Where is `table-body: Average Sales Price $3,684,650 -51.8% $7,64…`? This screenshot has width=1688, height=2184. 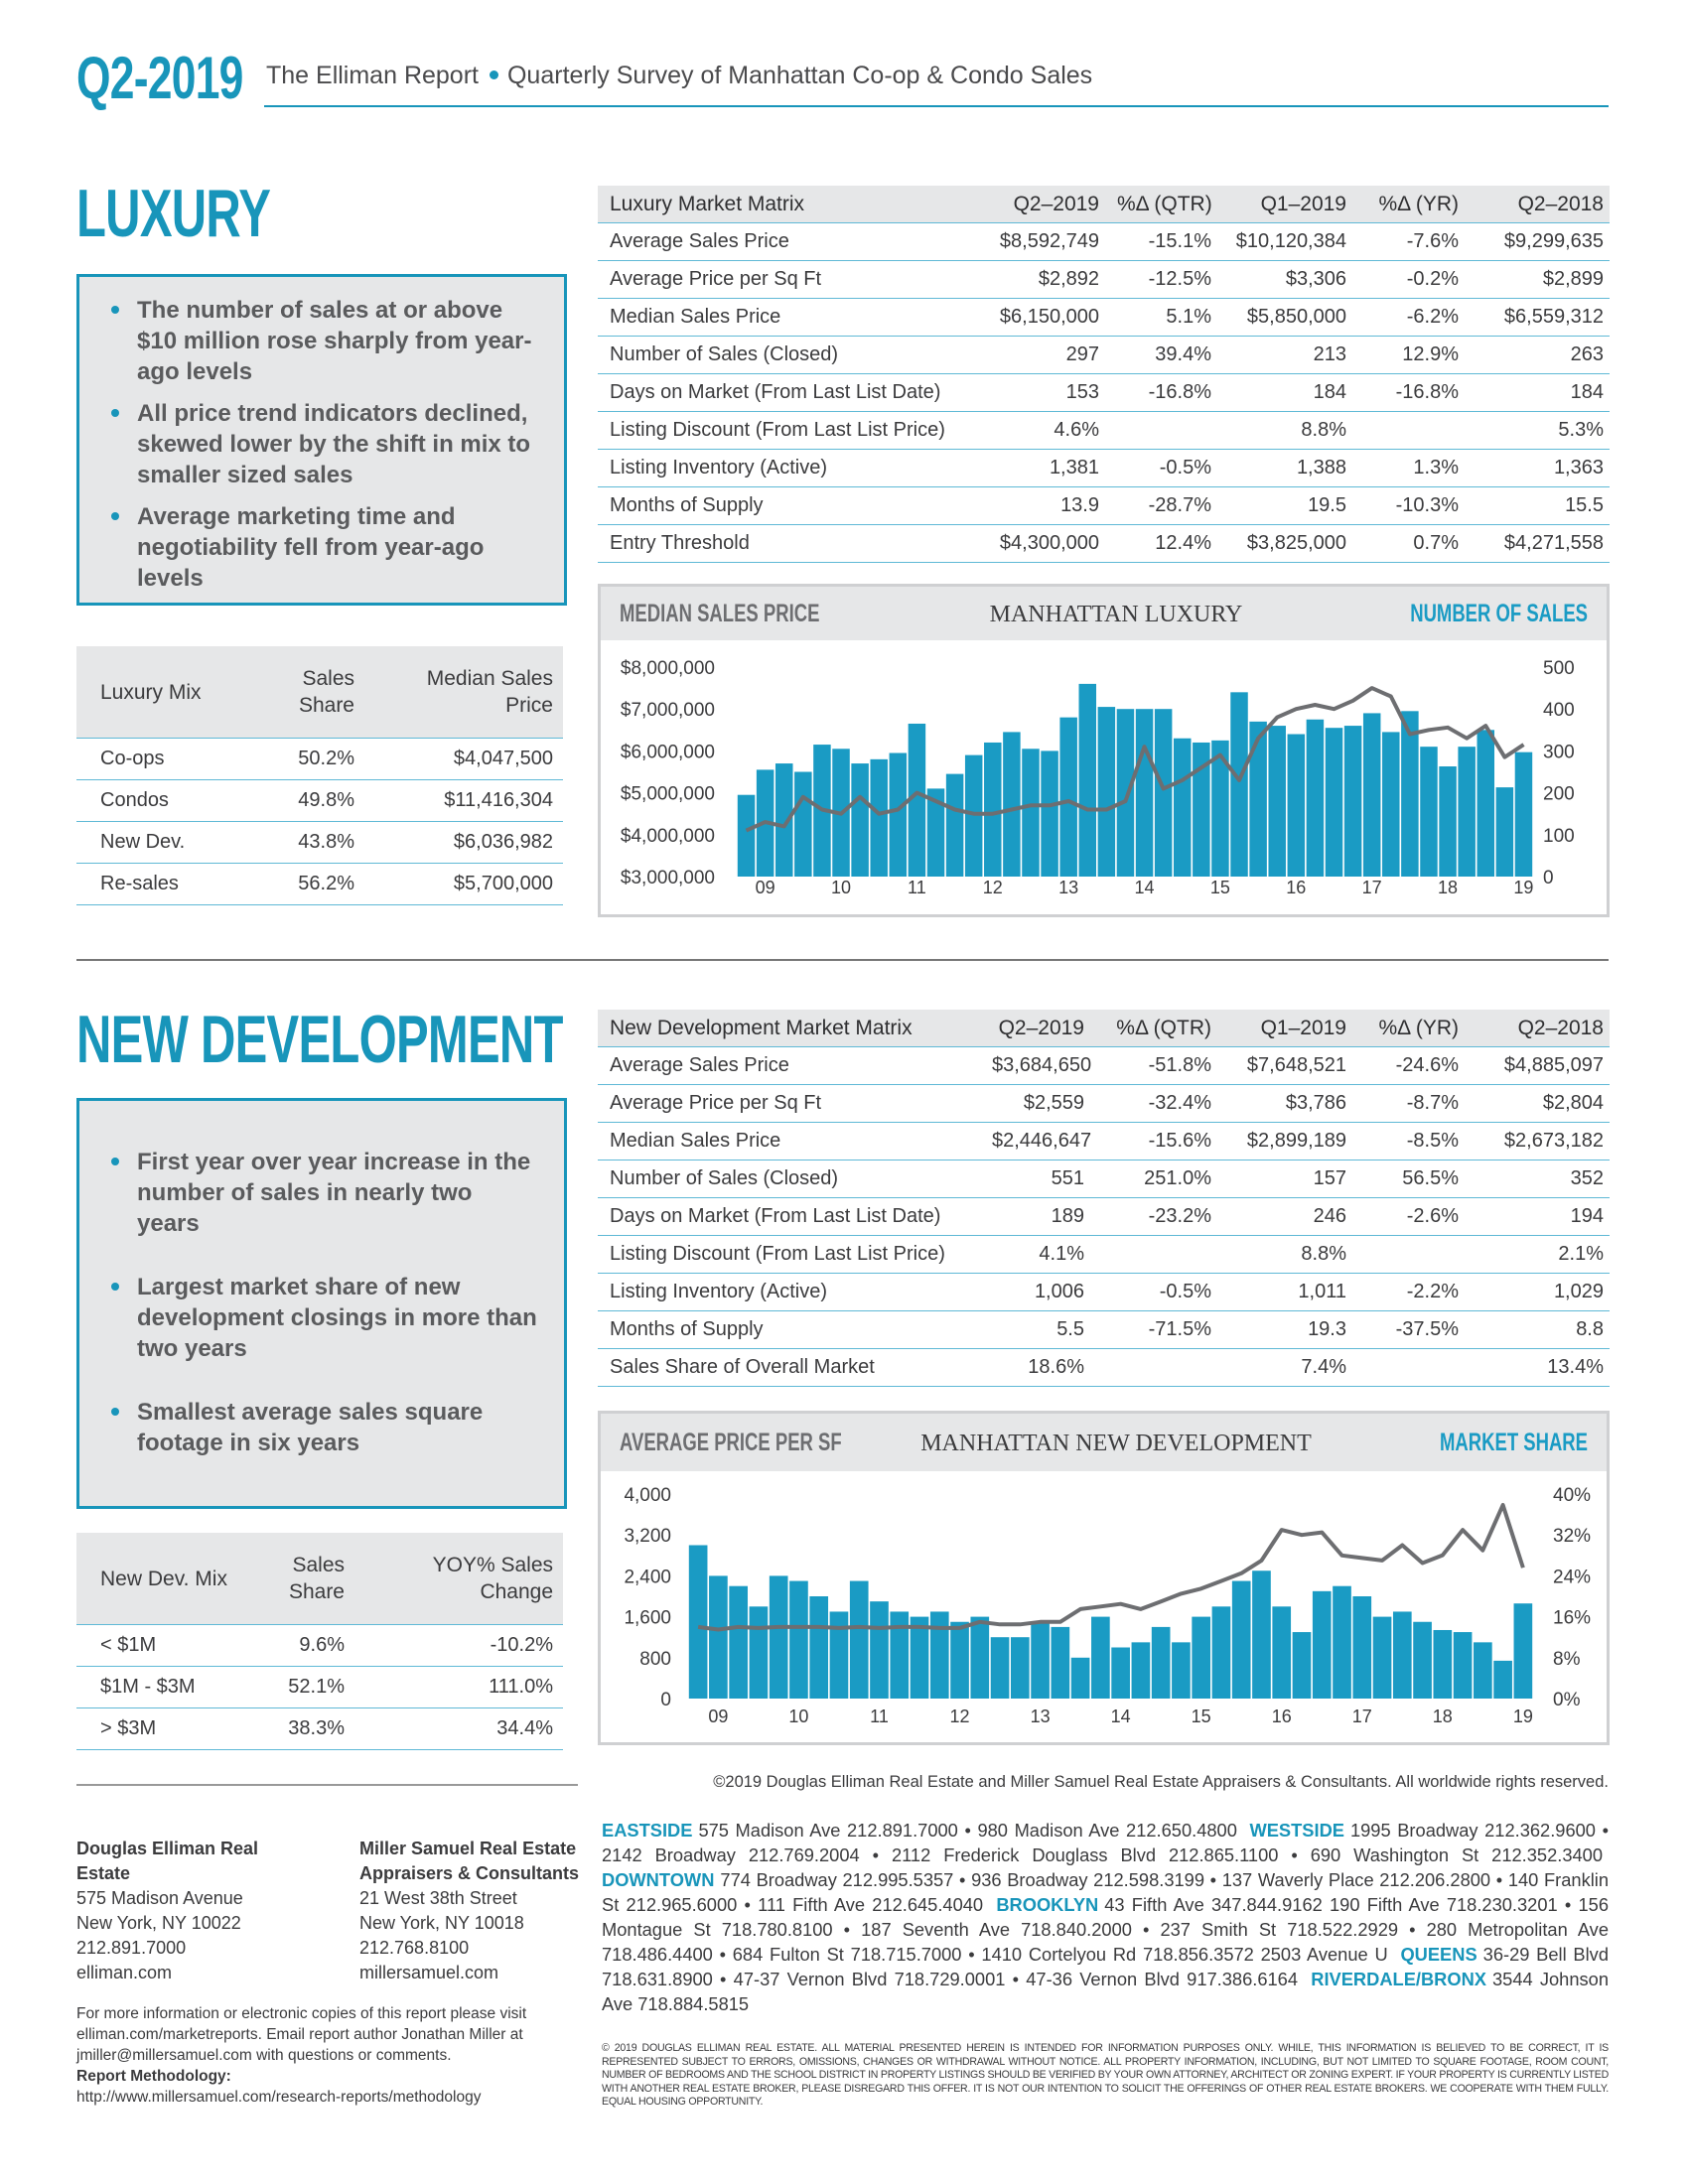 table-body: Average Sales Price $3,684,650 -51.8% $7,64… is located at coordinates (1104, 1216).